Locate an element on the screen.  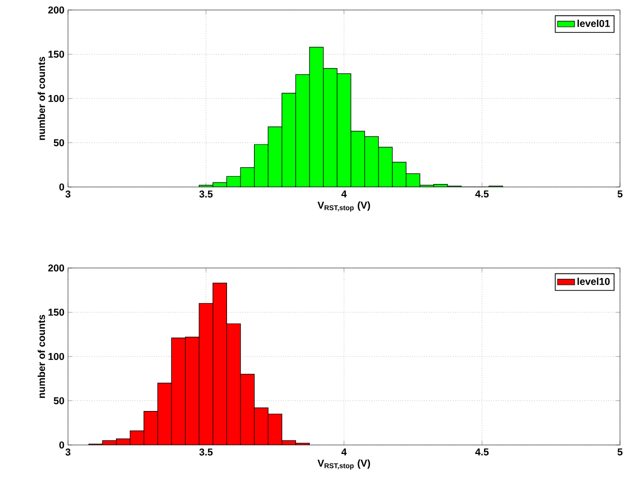
legend-label: level01 is located at coordinates (594, 23).